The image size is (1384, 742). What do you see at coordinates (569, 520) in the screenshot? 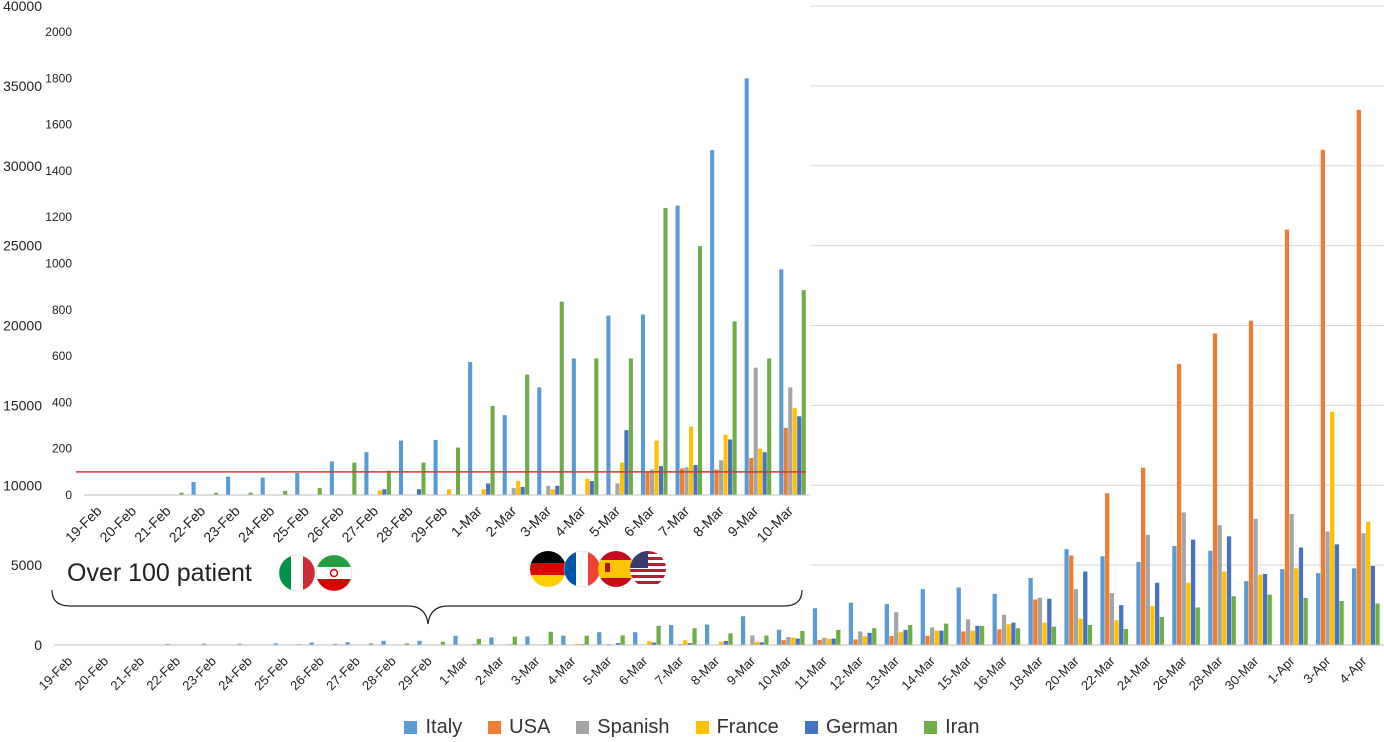
I see `inset-x-tick-label: 4-Mar` at bounding box center [569, 520].